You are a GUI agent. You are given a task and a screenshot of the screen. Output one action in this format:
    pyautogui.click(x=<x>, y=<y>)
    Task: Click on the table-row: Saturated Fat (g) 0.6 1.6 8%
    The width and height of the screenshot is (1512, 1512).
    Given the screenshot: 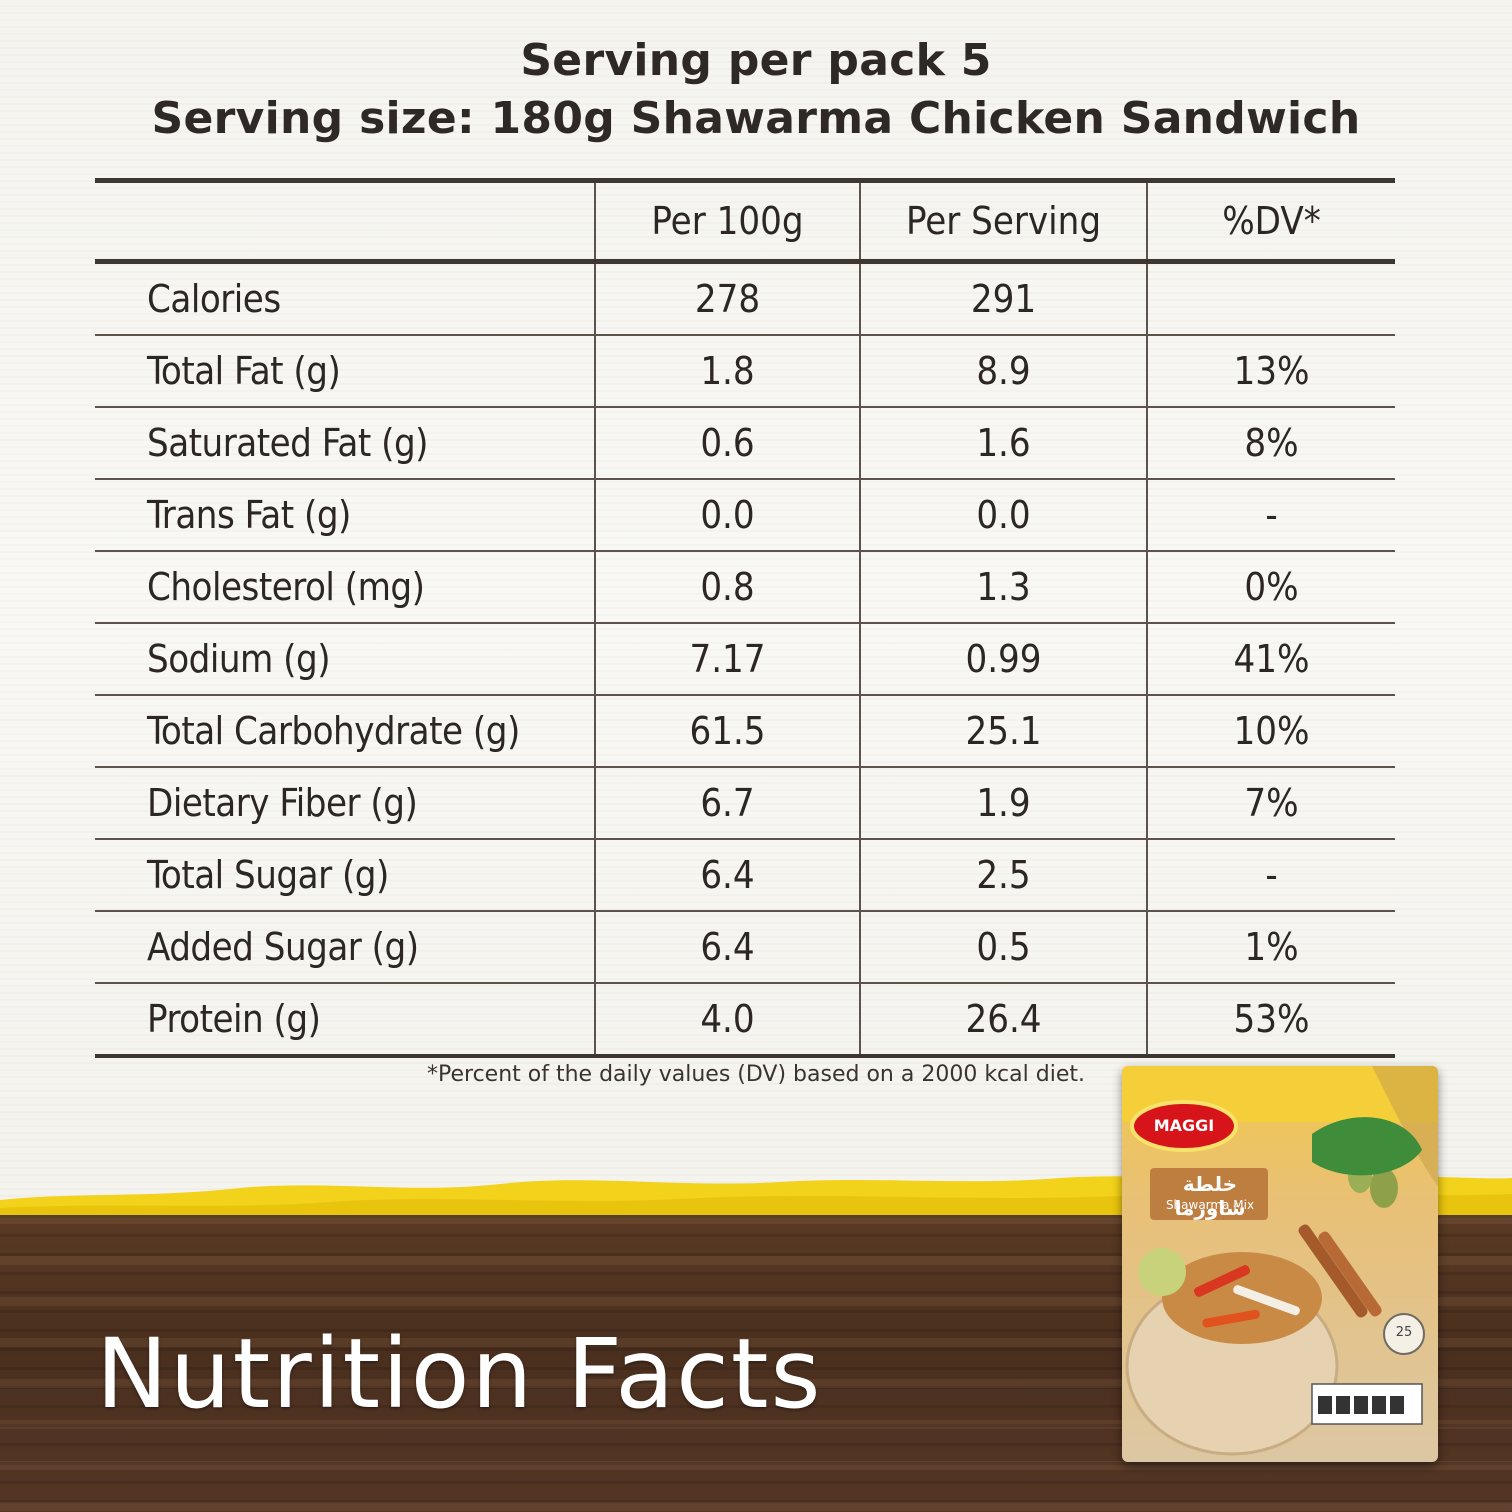 What is the action you would take?
    pyautogui.click(x=745, y=443)
    